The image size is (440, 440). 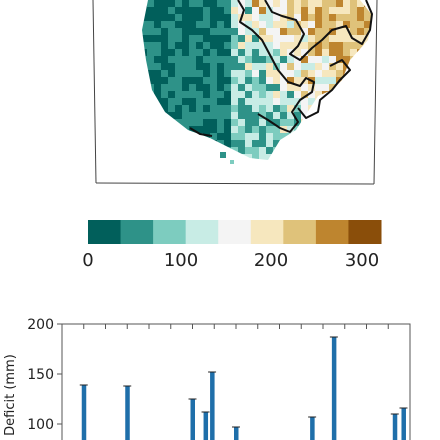 I want to click on colorbar-tick-label: 300, so click(x=362, y=260).